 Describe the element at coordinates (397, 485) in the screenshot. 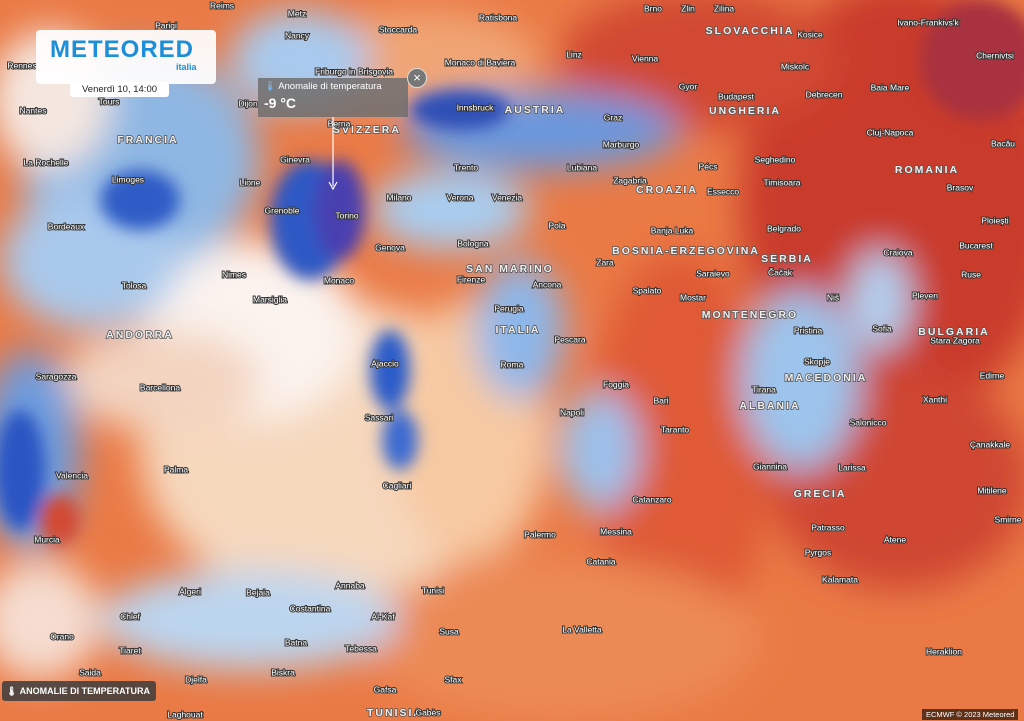

I see `city-label: Cagliari` at that location.